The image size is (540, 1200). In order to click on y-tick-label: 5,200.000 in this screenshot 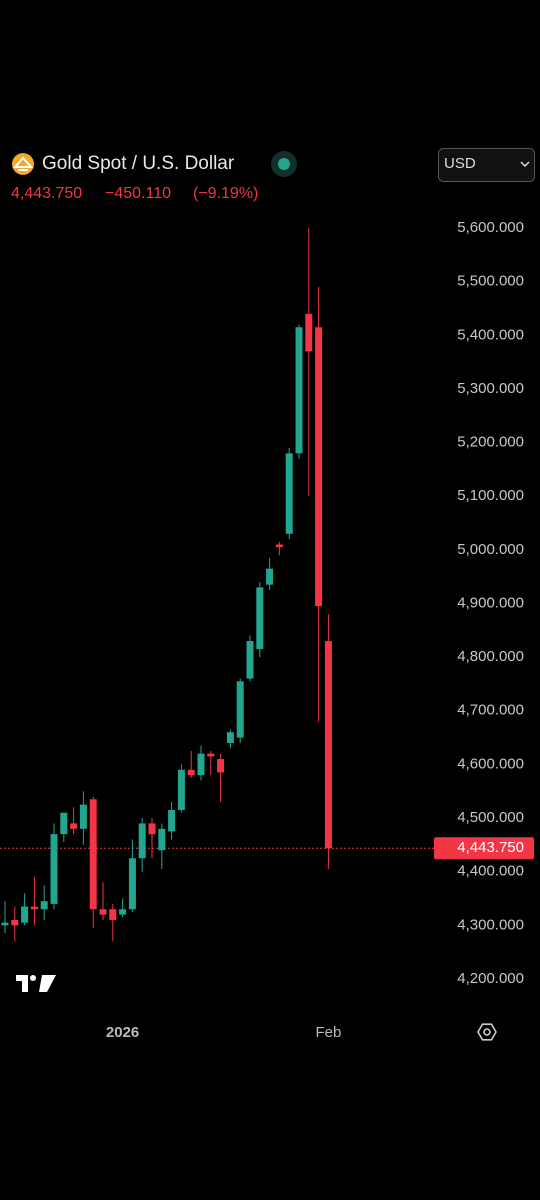, I will do `click(490, 442)`.